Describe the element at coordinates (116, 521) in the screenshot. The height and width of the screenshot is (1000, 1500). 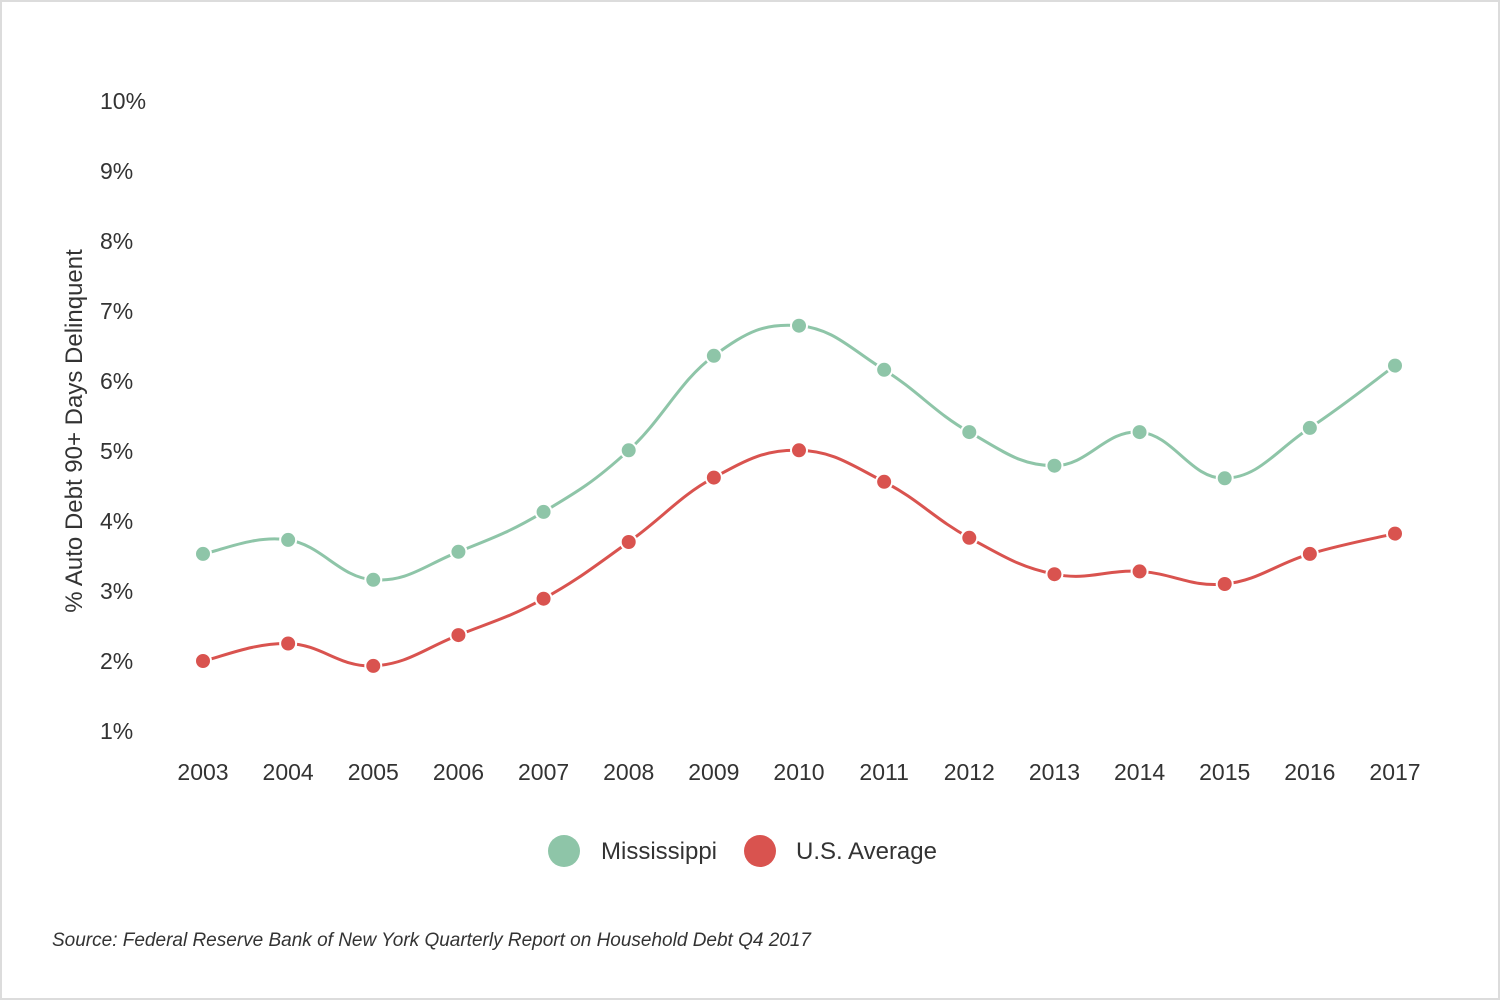
I see `y-tick-label: 4%` at that location.